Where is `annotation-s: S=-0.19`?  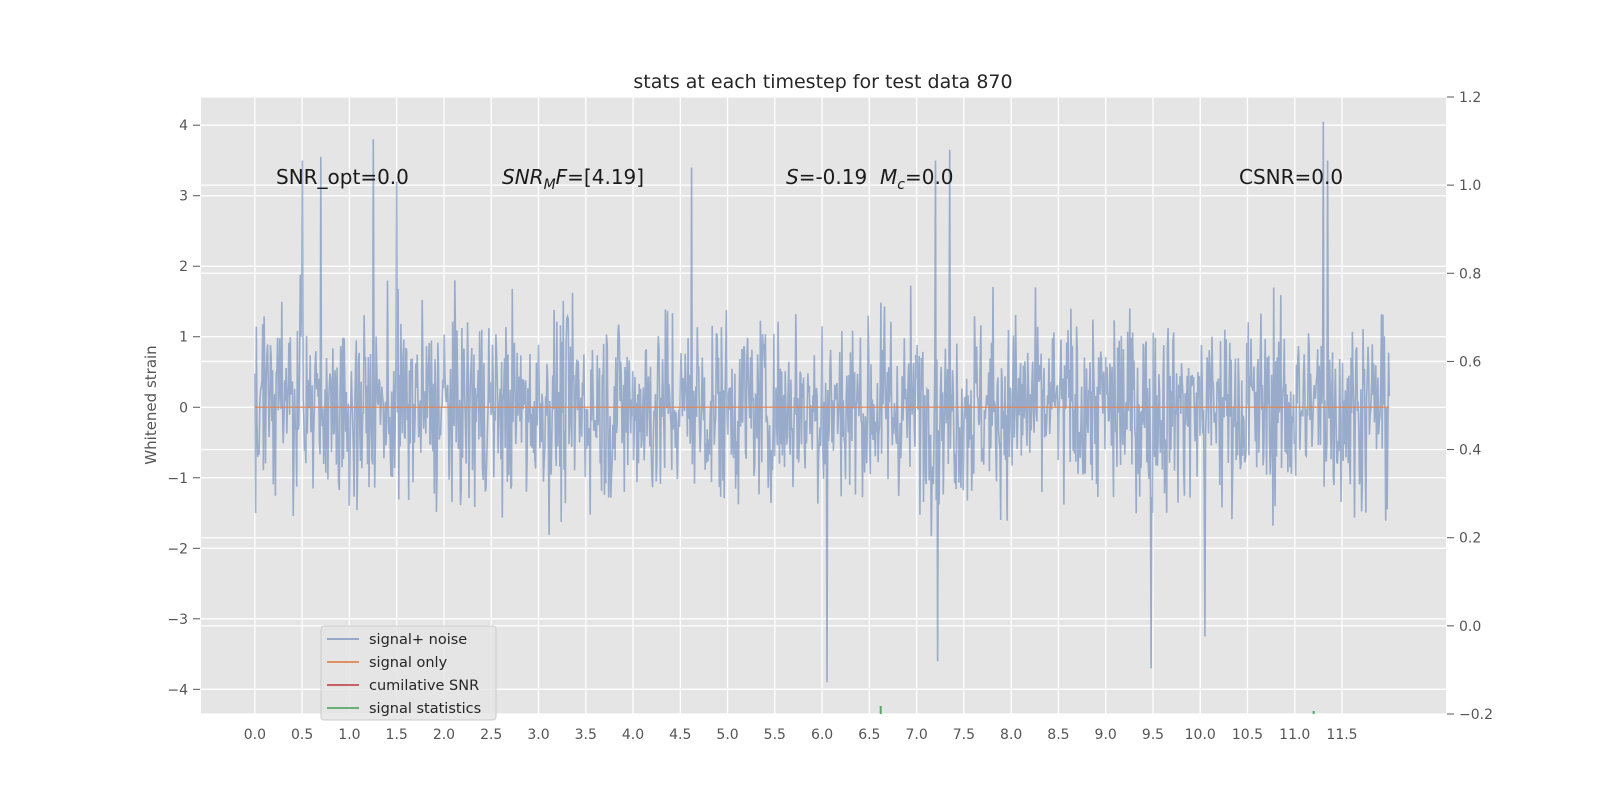 annotation-s: S=-0.19 is located at coordinates (826, 177).